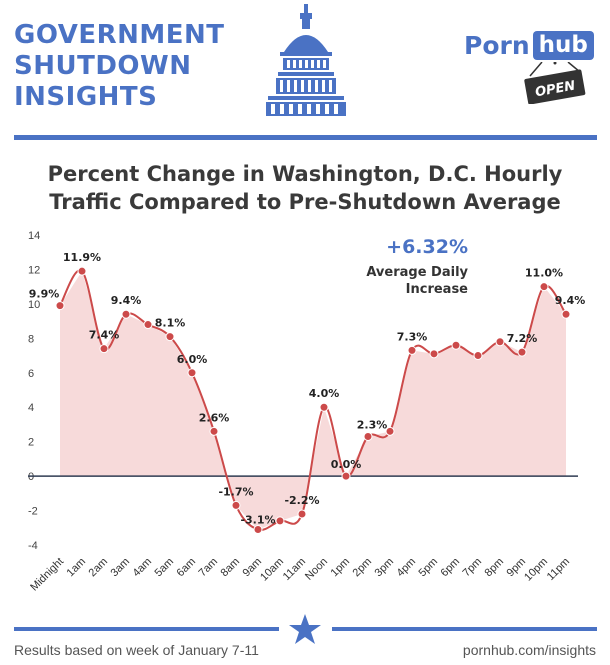 The width and height of the screenshot is (610, 665). What do you see at coordinates (428, 568) in the screenshot?
I see `x-tick-label: 5pm` at bounding box center [428, 568].